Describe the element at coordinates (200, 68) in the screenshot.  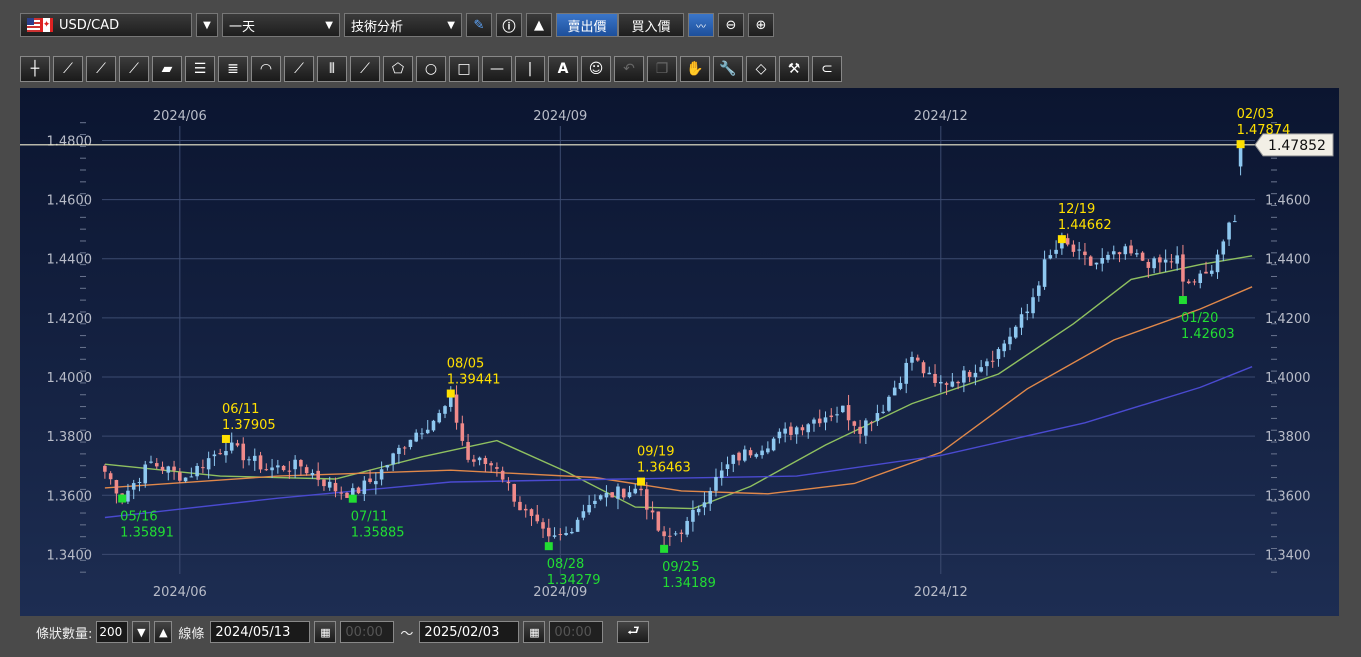
I see `hlines-tool: ☰` at that location.